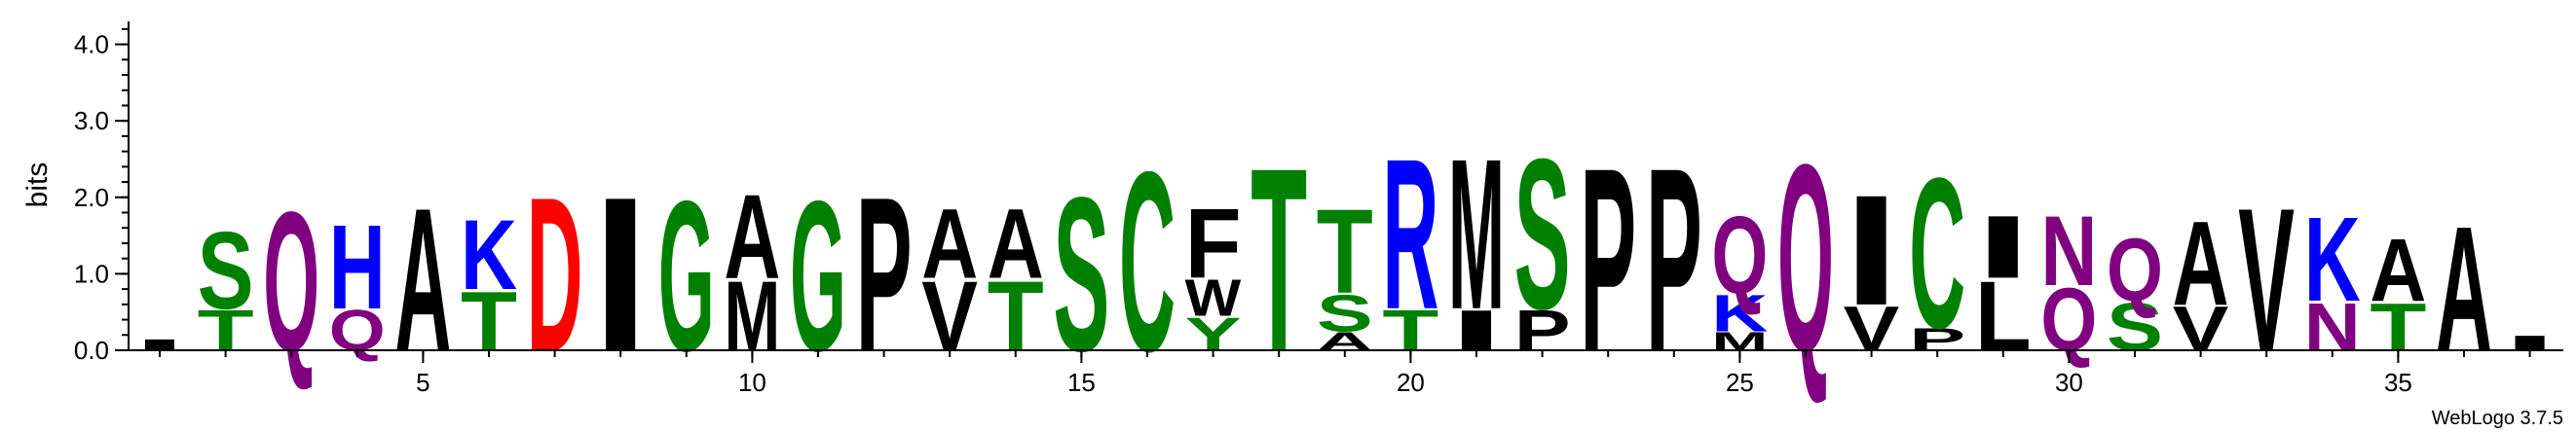 This screenshot has height=432, width=2576. What do you see at coordinates (2398, 382) in the screenshot?
I see `x-tick-label: 35` at bounding box center [2398, 382].